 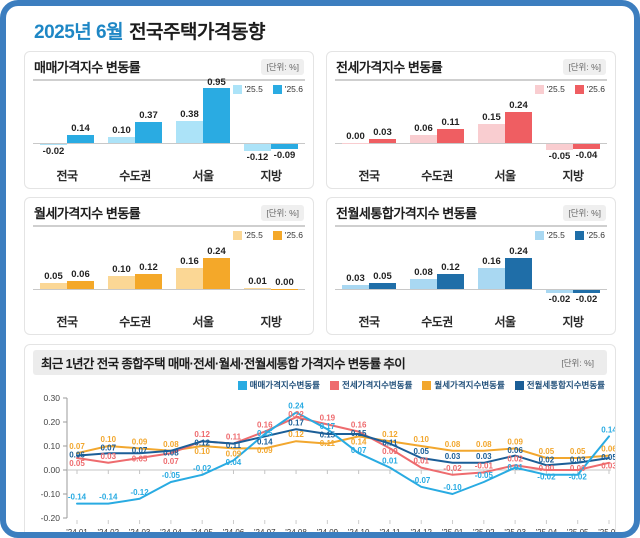 I want to click on bar-value-label: 0.05, so click(x=382, y=276).